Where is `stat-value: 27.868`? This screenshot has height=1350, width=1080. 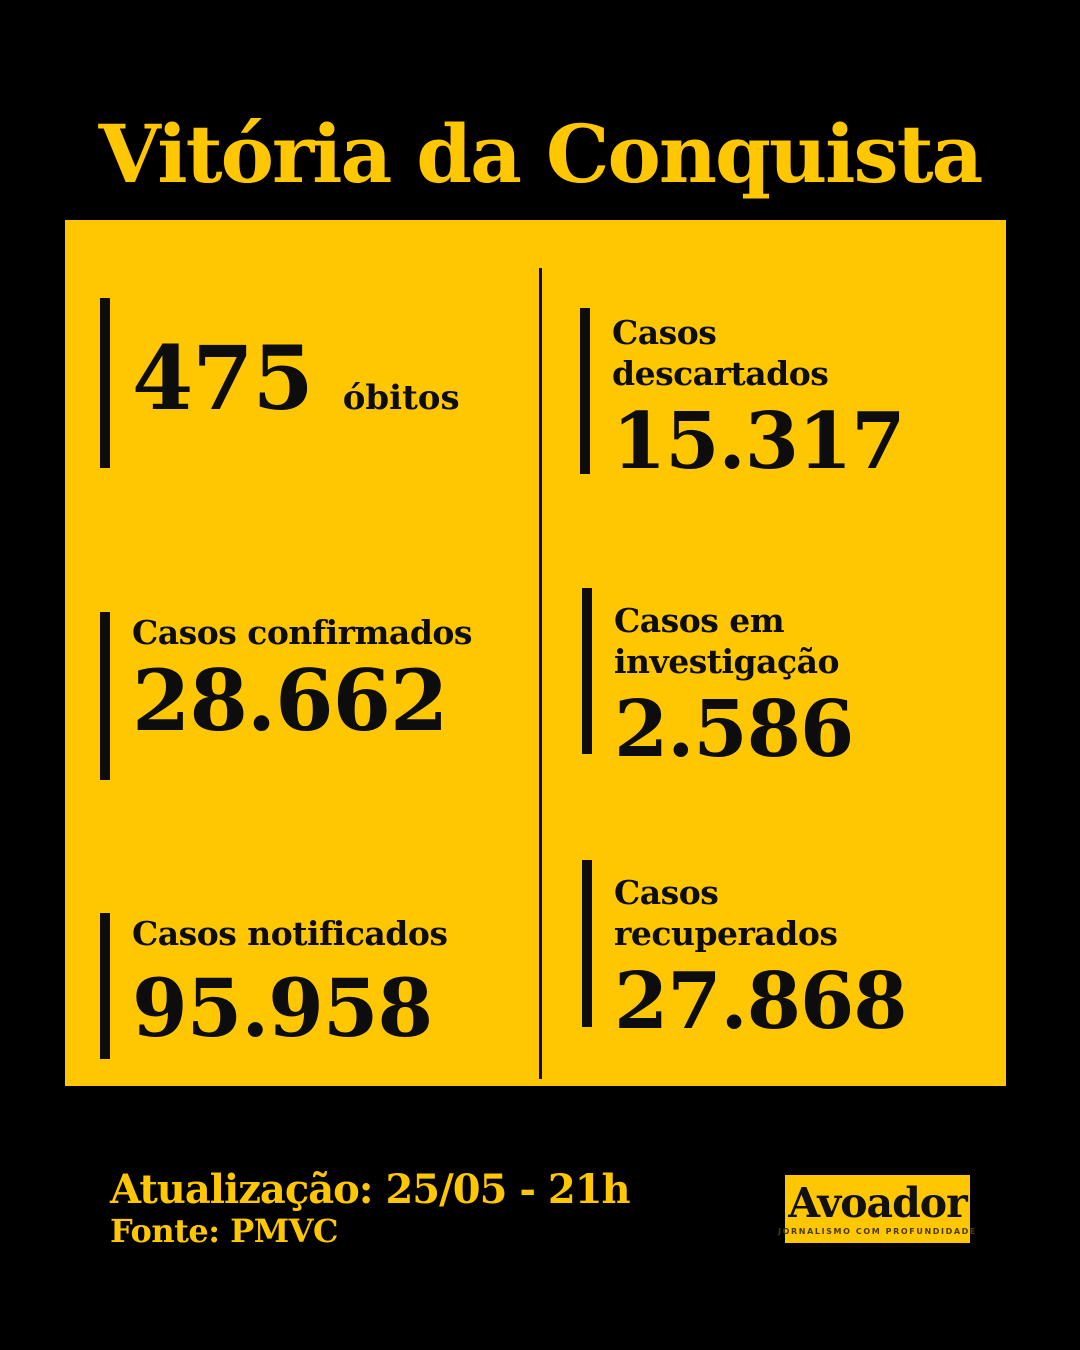
stat-value: 27.868 is located at coordinates (761, 1001).